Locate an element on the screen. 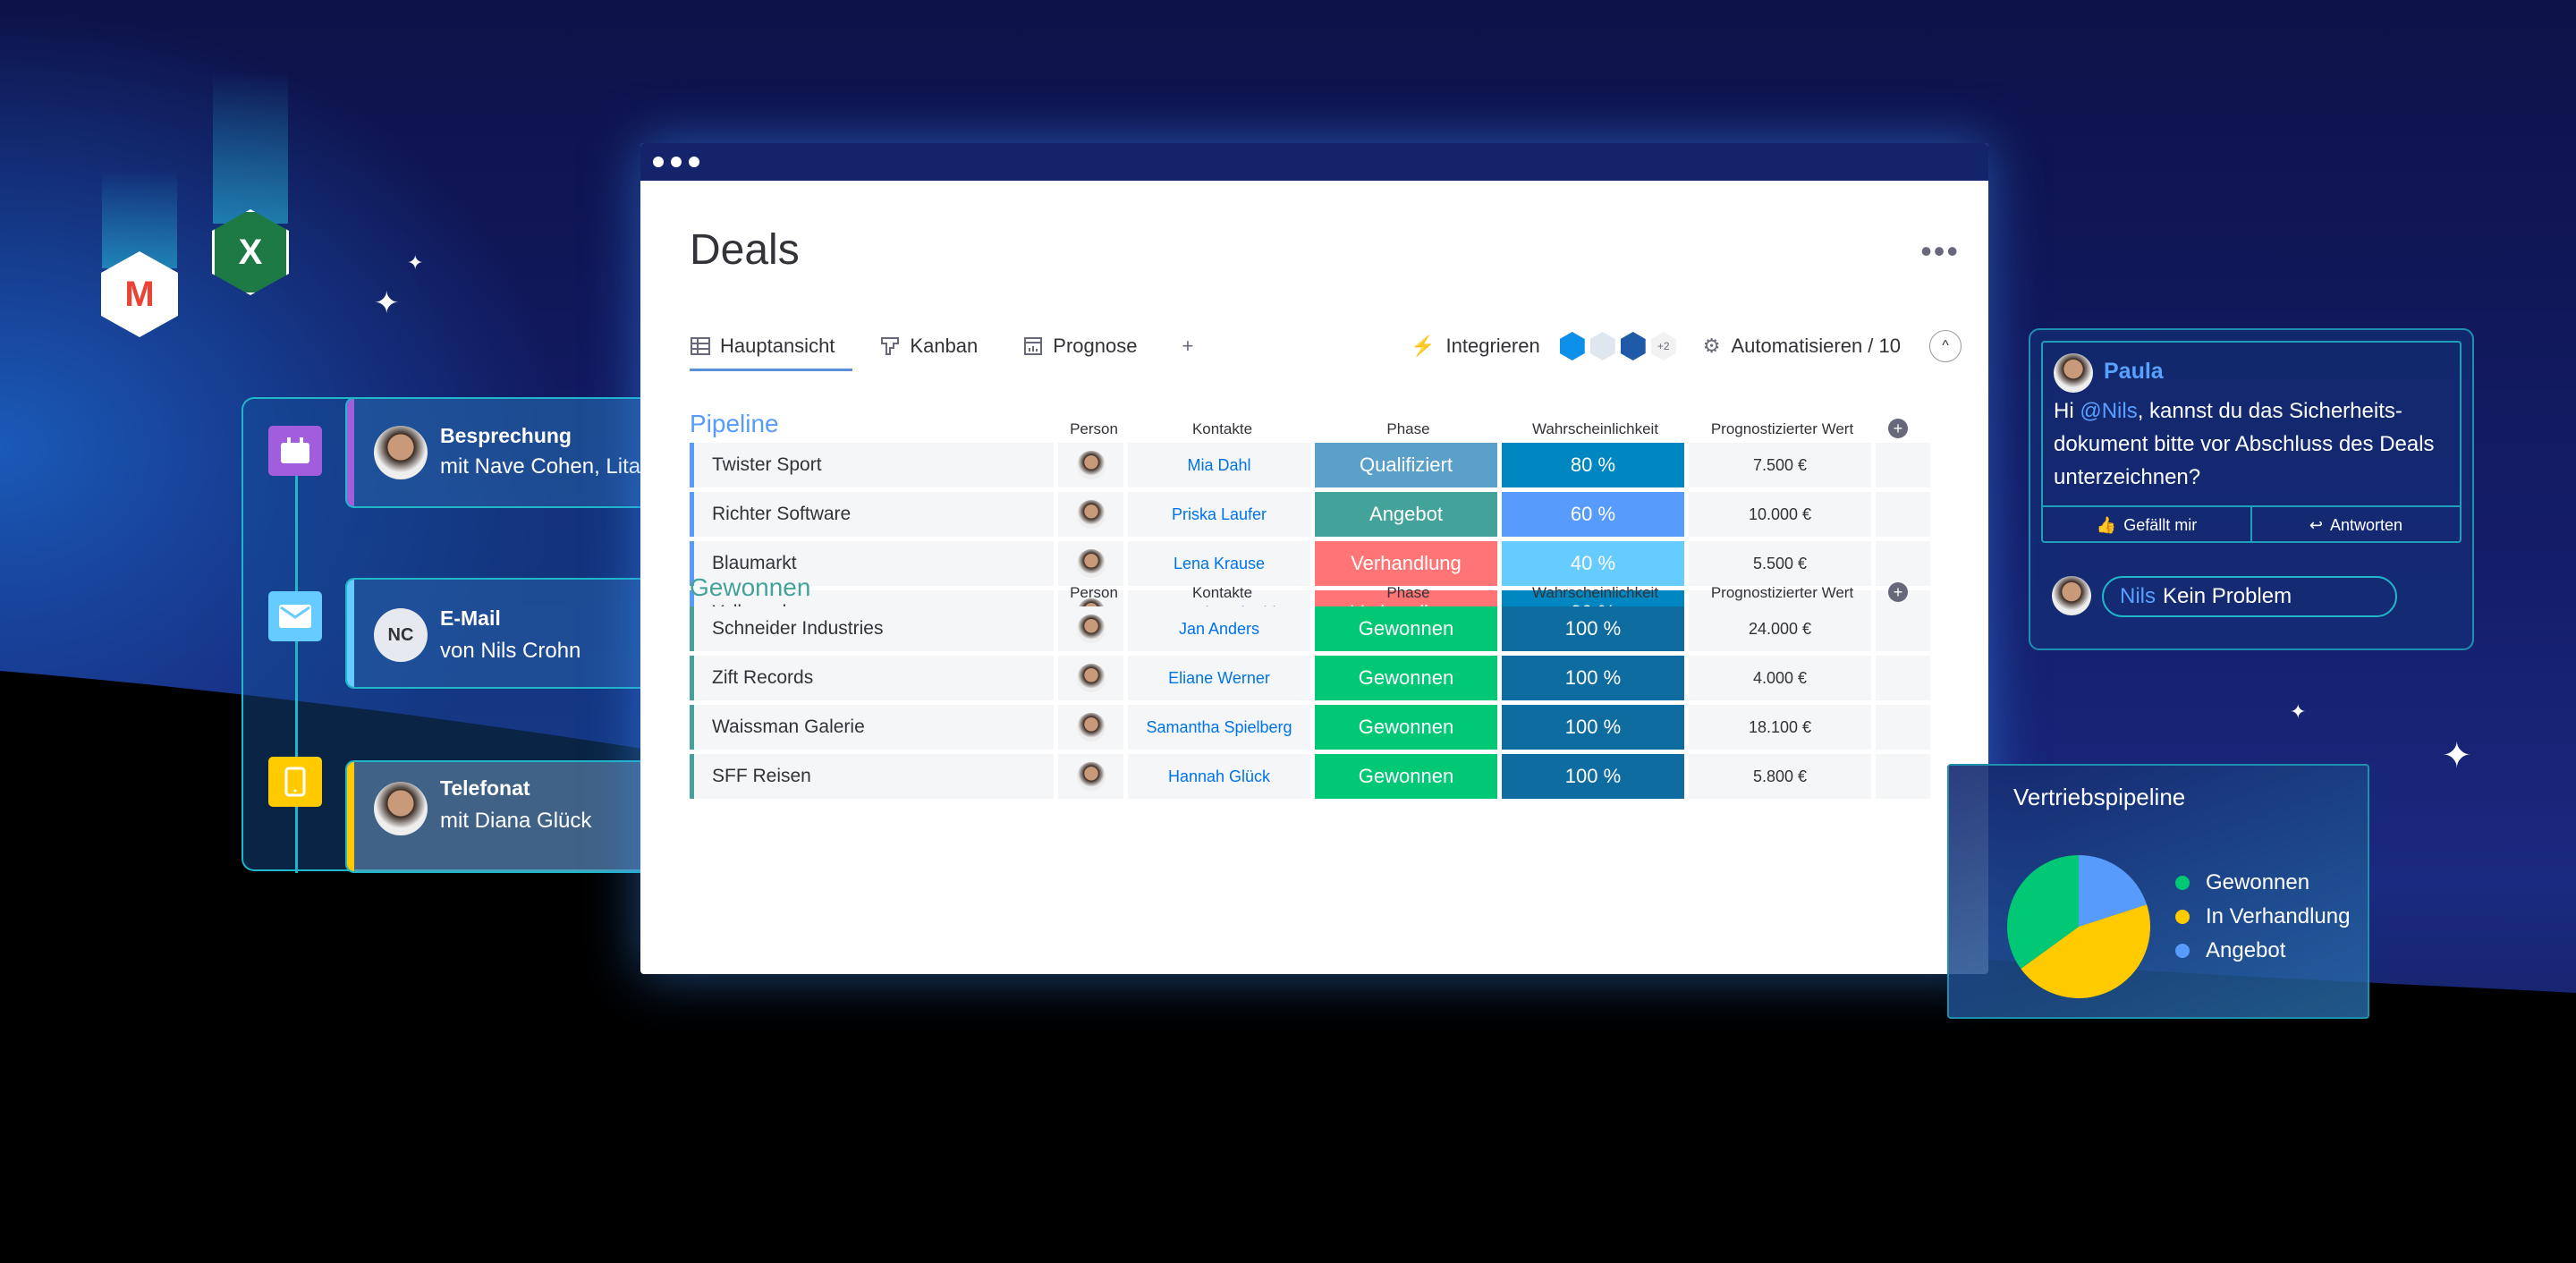 The height and width of the screenshot is (1263, 2576). pie-slice-in-verhandlung is located at coordinates (2085, 951).